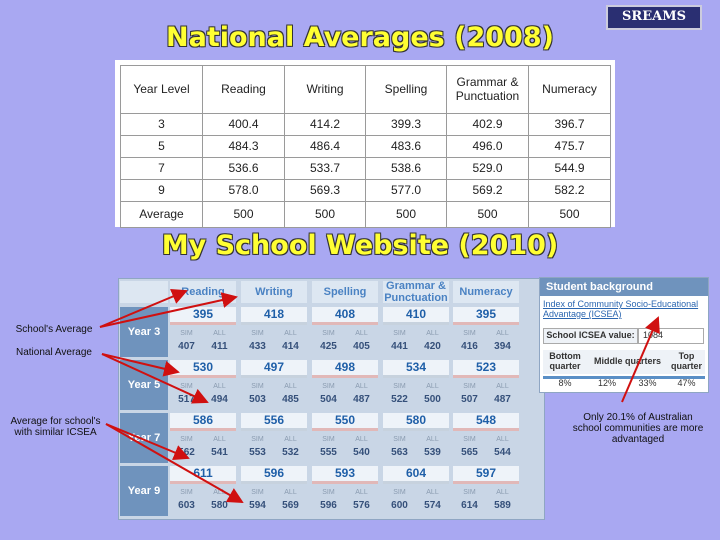 The height and width of the screenshot is (540, 720). What do you see at coordinates (144, 491) in the screenshot?
I see `year-label: Year 9` at bounding box center [144, 491].